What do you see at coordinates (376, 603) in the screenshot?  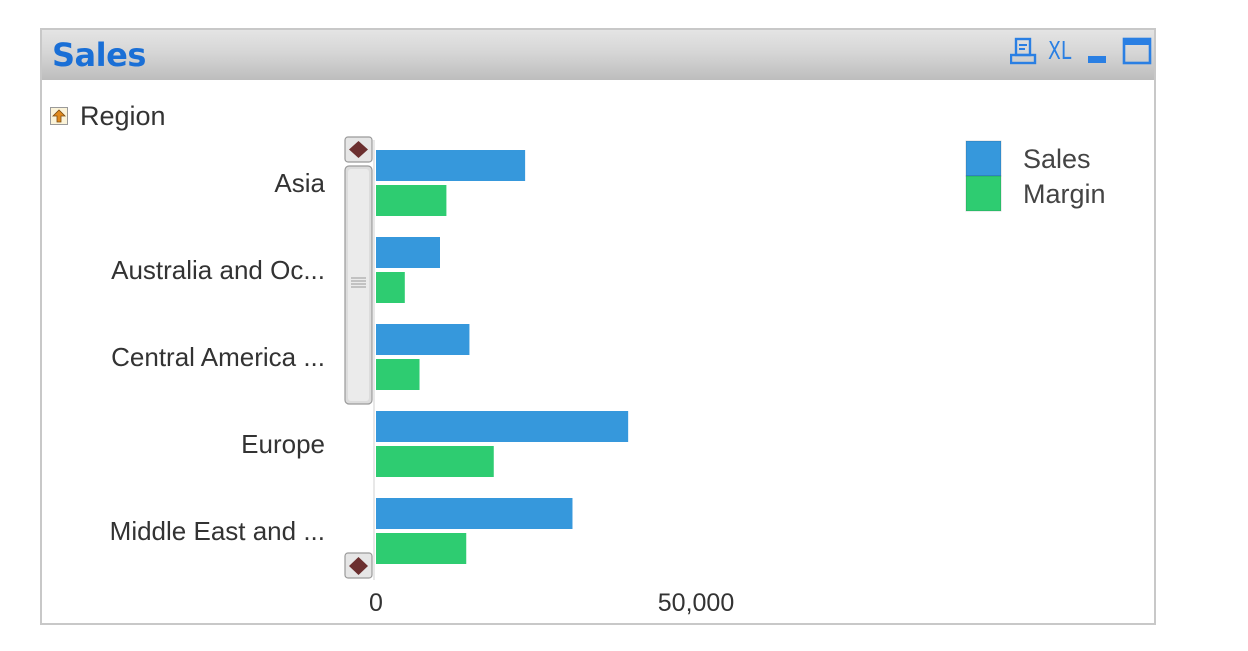 I see `x-tick-label: 0` at bounding box center [376, 603].